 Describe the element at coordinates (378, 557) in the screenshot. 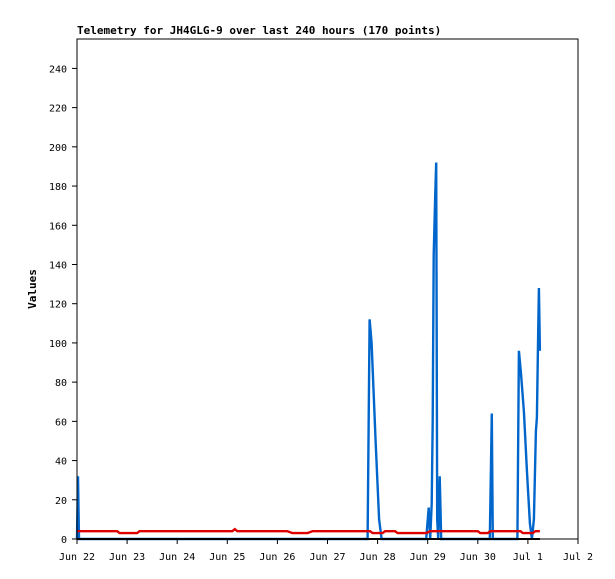

I see `x-tick-label: Jun 28` at that location.